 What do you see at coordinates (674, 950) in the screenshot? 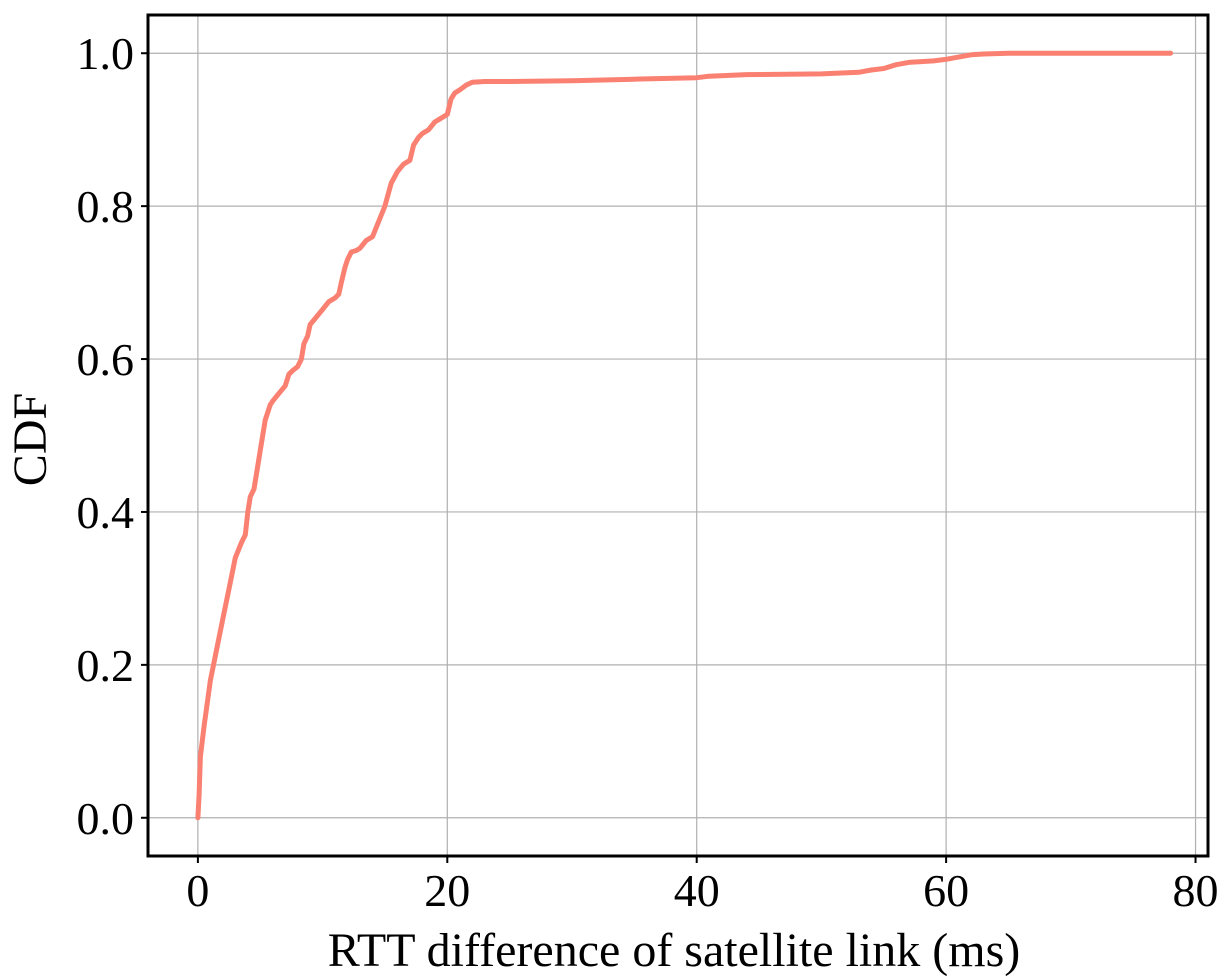
I see `x-axis-label: RTT difference of satellite link (ms)` at bounding box center [674, 950].